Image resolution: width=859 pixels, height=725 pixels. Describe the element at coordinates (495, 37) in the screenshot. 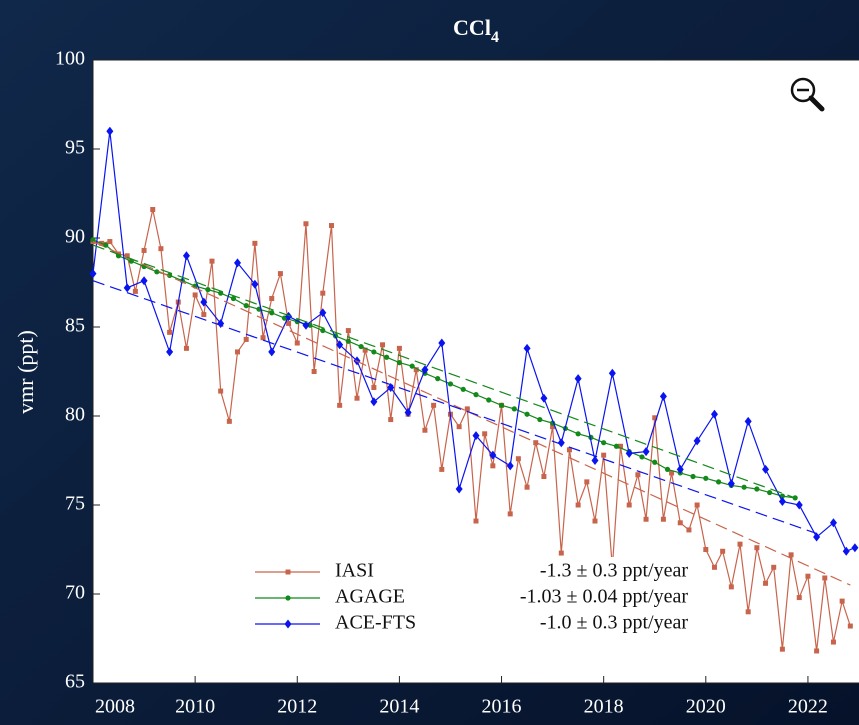

I see `title-subscript: 4` at that location.